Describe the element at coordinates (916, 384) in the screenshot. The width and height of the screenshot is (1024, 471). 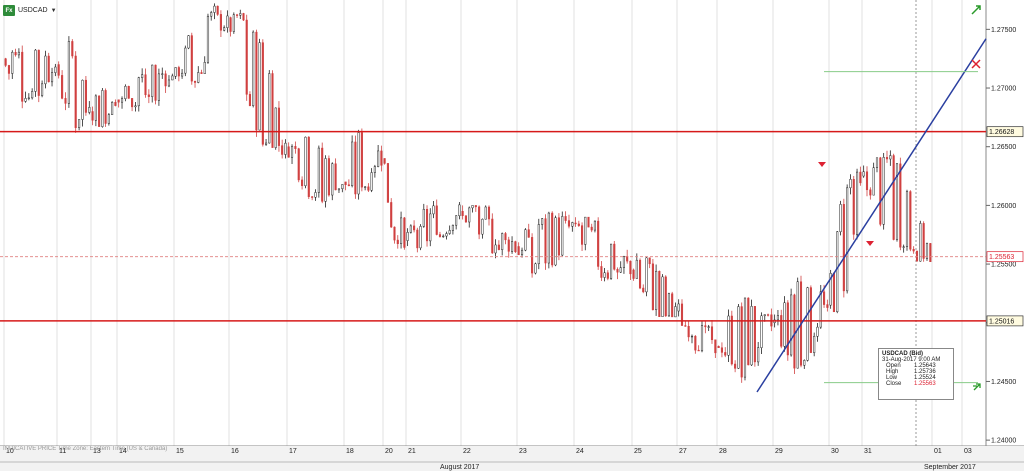
I see `tooltip-row: Close 1.25563` at that location.